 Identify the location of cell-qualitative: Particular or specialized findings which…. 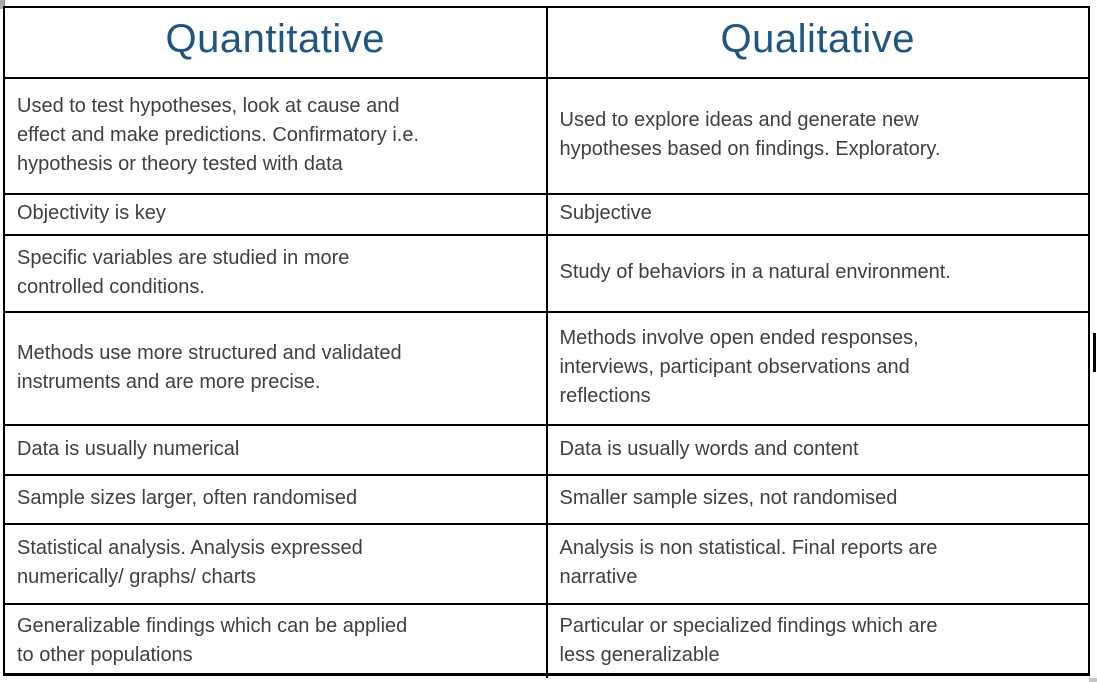
(748, 640).